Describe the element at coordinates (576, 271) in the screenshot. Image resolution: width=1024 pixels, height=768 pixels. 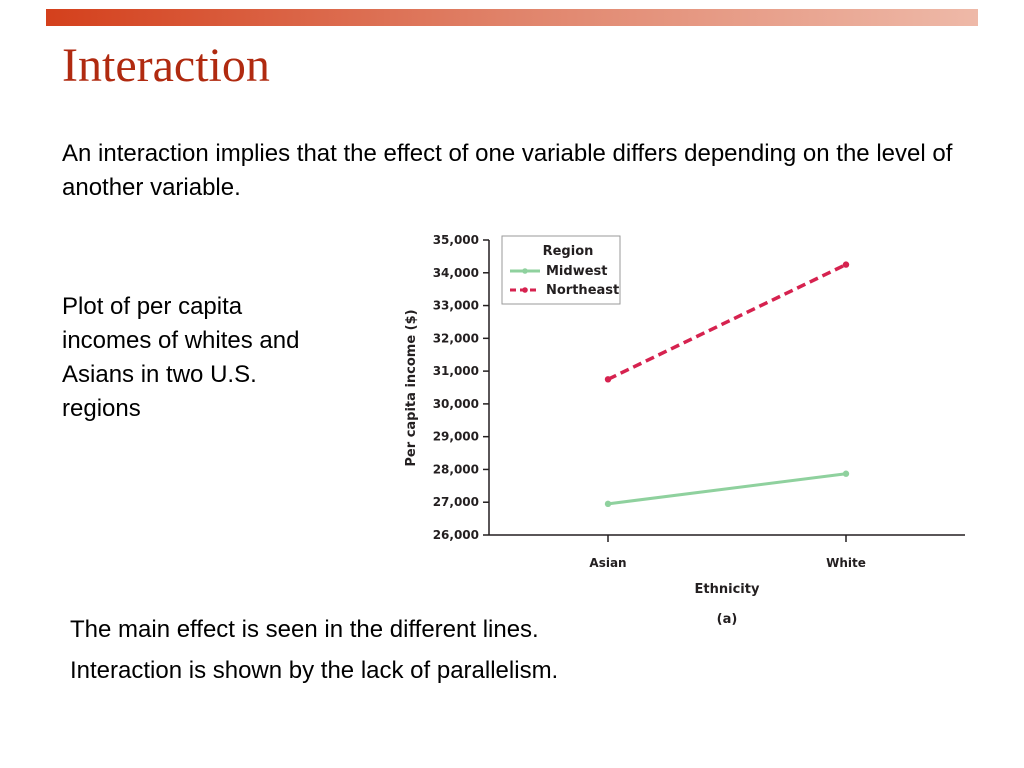
I see `legend-label-midwest: Midwest` at that location.